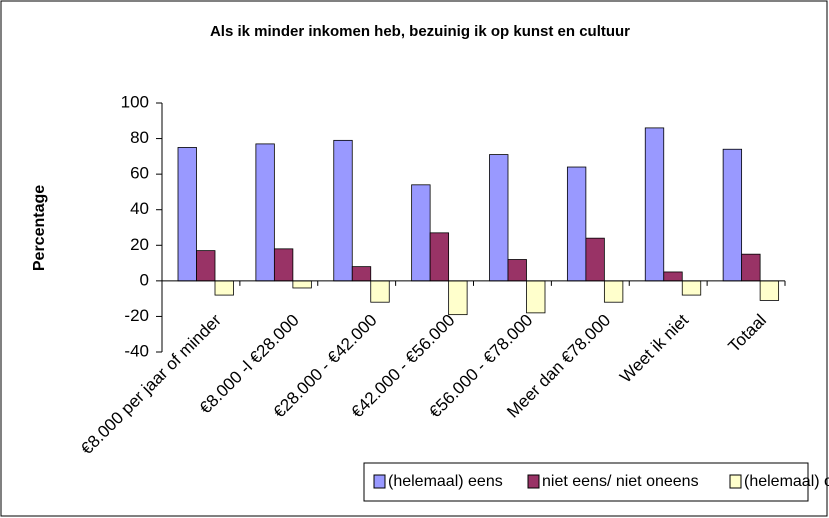  What do you see at coordinates (786, 481) in the screenshot?
I see `legend-label: (helemaal) oneens` at bounding box center [786, 481].